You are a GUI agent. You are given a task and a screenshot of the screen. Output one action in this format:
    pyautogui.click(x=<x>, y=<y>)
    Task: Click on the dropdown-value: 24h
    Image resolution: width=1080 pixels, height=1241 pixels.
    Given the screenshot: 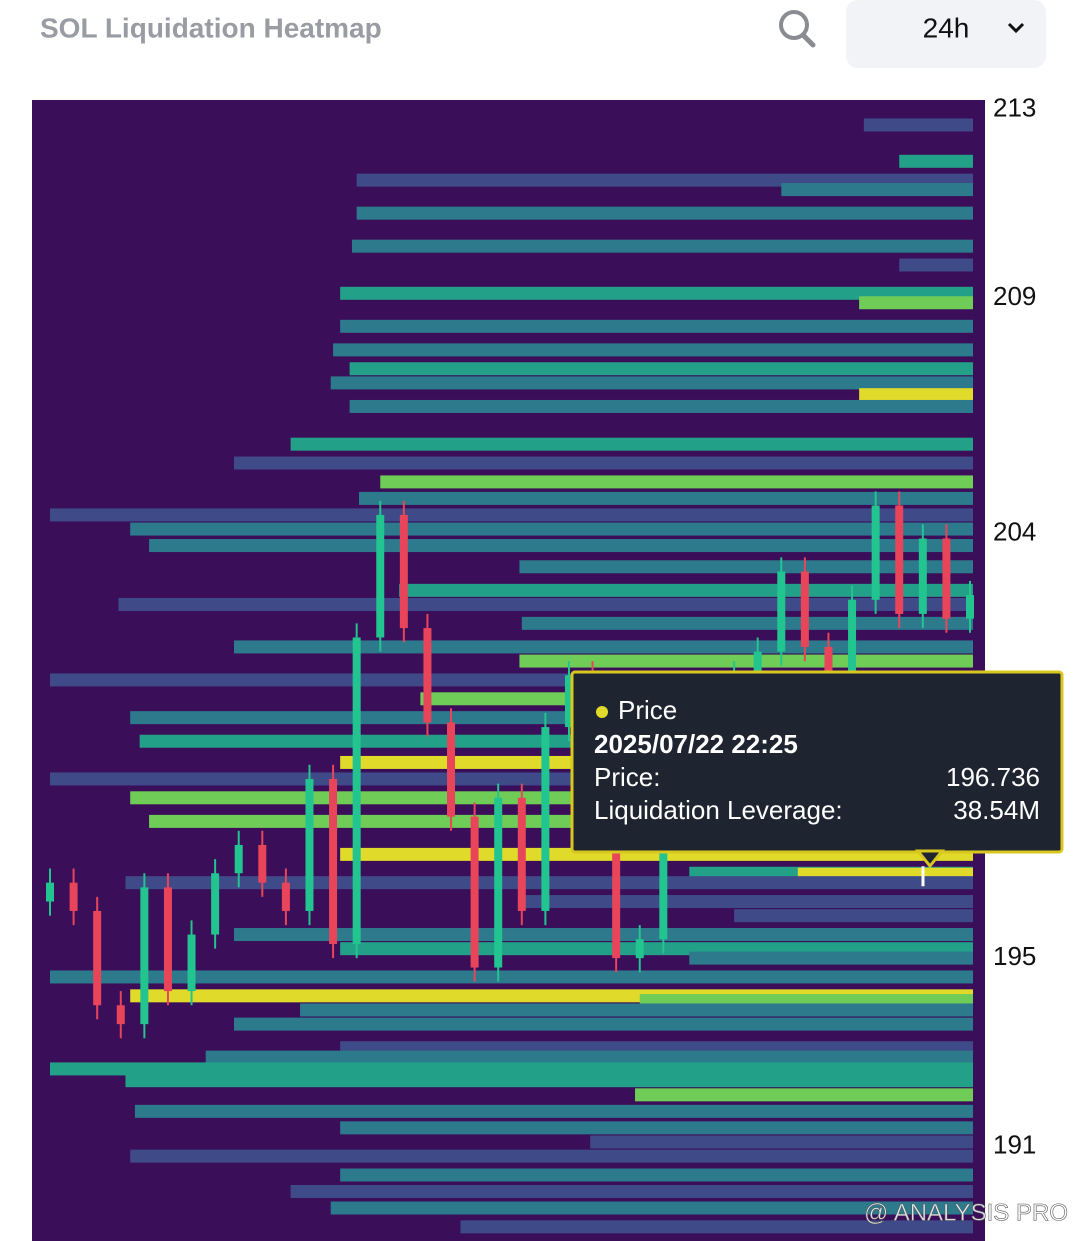 What is the action you would take?
    pyautogui.click(x=946, y=27)
    